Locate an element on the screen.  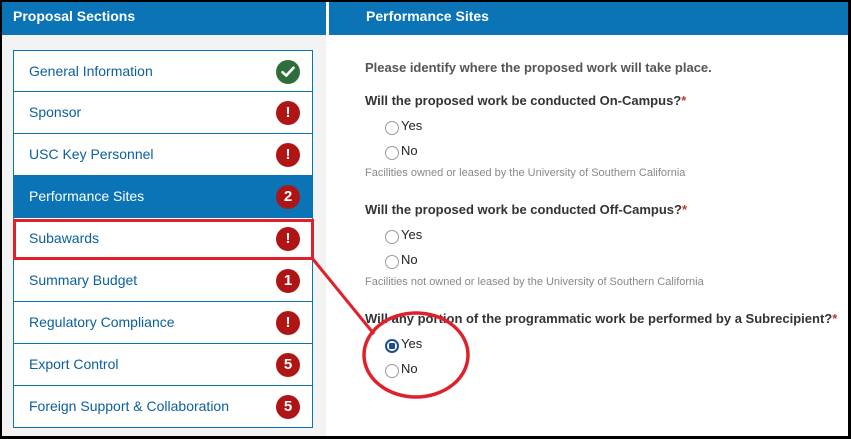
nav-item-label: Subawards is located at coordinates (64, 238).